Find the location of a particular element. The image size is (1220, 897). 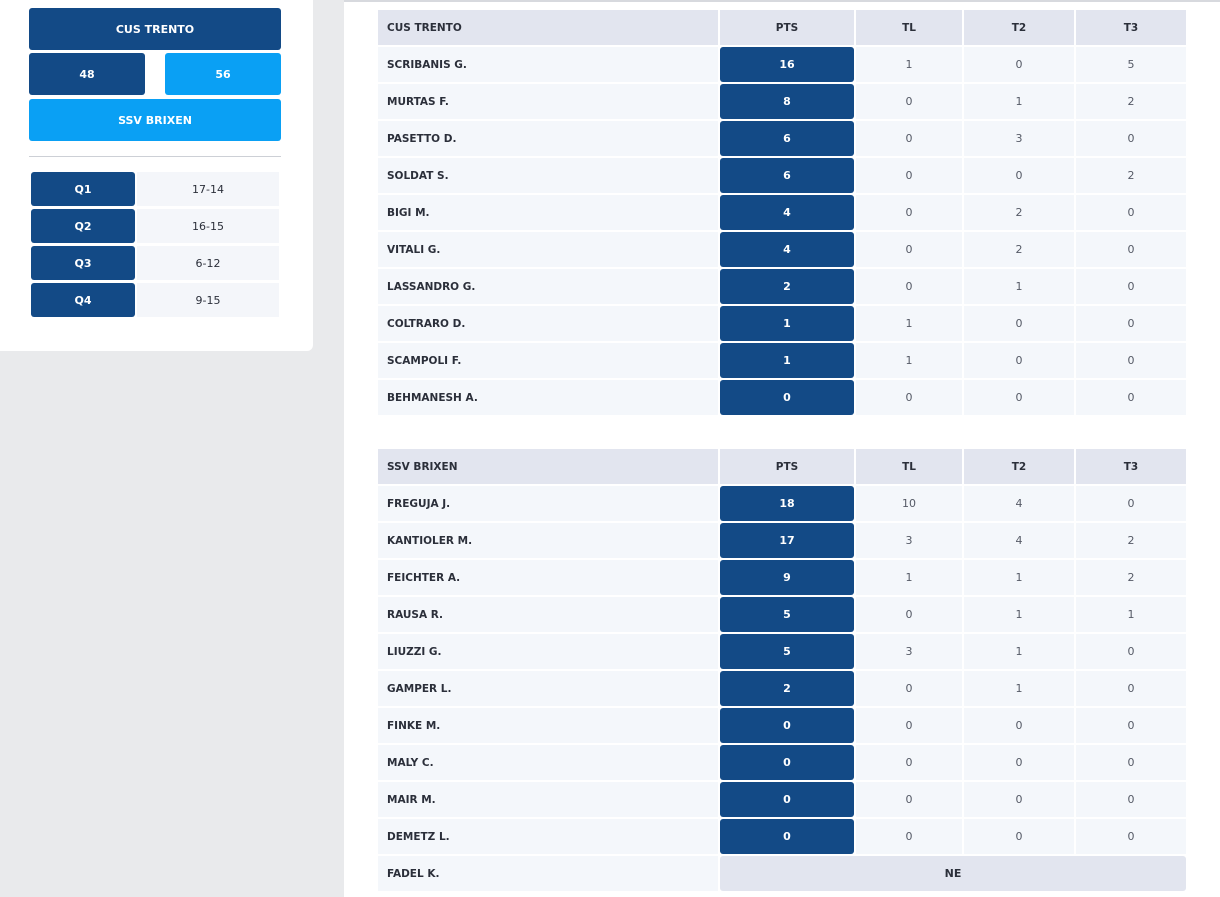

table-row: MALY C. 0 0 0 0 is located at coordinates (782, 762).